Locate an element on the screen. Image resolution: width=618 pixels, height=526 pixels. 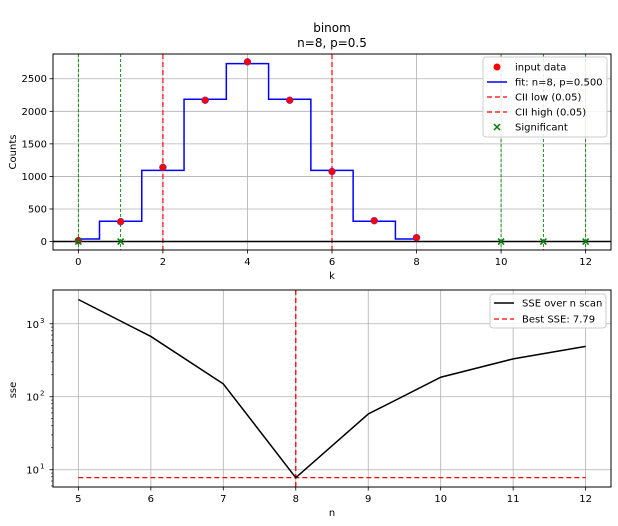
top-x-tick-label: 4 is located at coordinates (247, 262).